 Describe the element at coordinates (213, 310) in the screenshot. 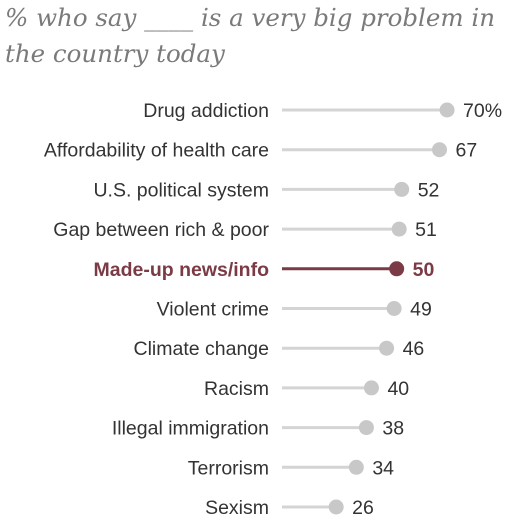

I see `category-label: Violent crime` at that location.